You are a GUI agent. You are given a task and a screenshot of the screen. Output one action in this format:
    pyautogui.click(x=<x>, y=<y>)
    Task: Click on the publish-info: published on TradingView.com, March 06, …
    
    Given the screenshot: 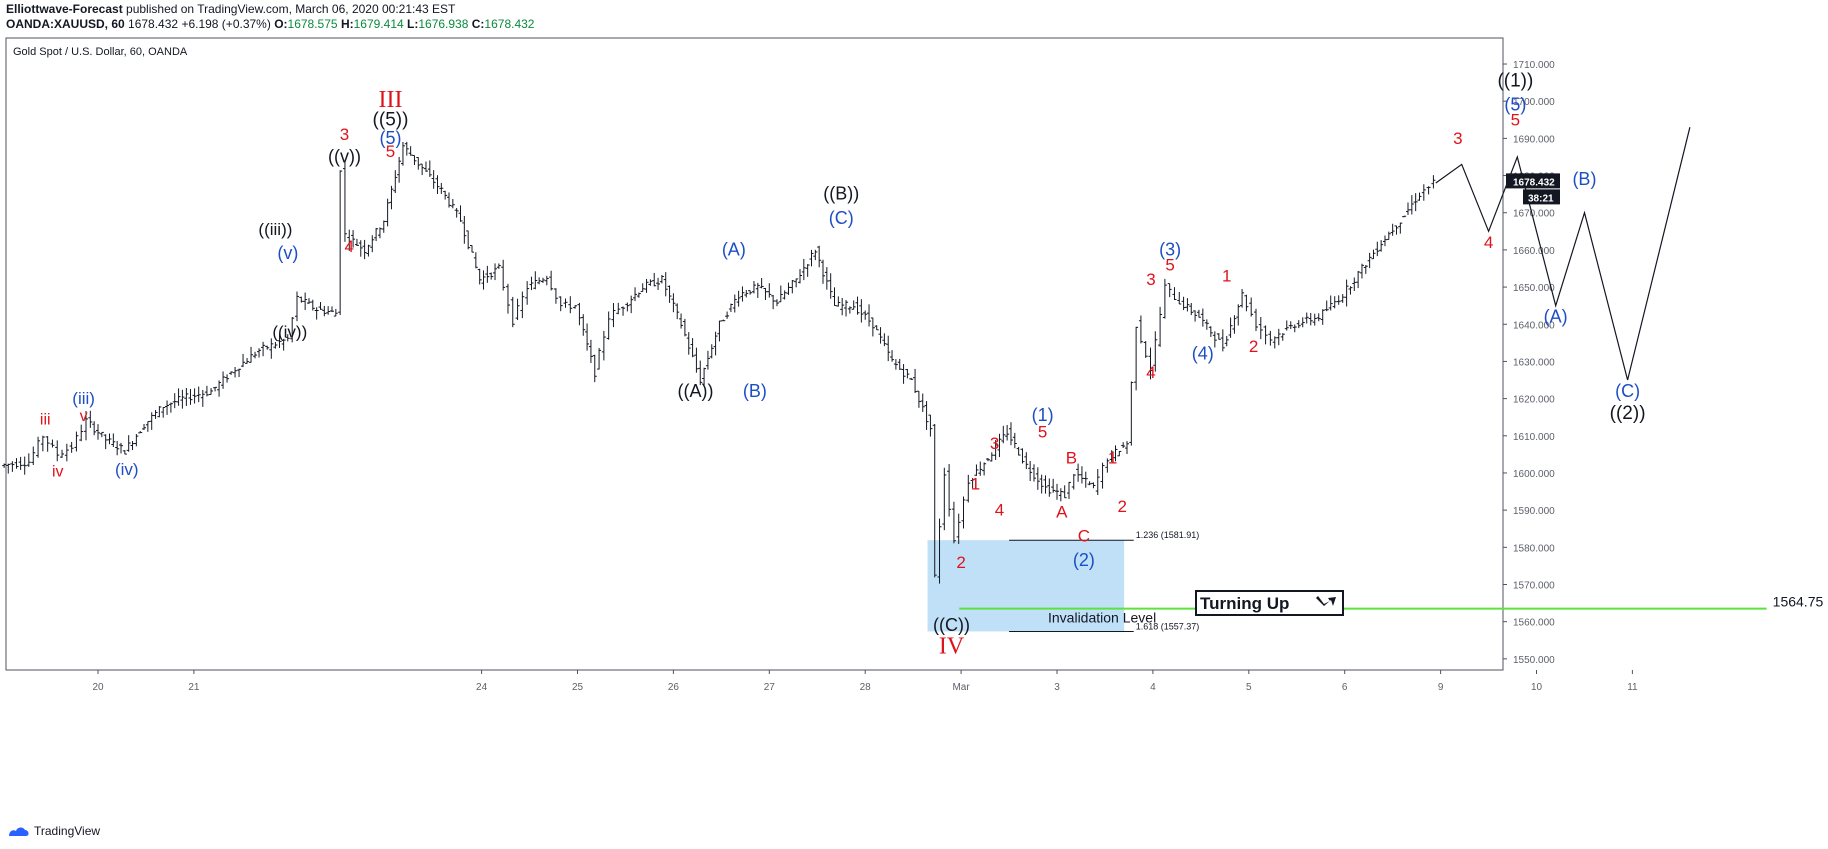 What is the action you would take?
    pyautogui.click(x=289, y=9)
    